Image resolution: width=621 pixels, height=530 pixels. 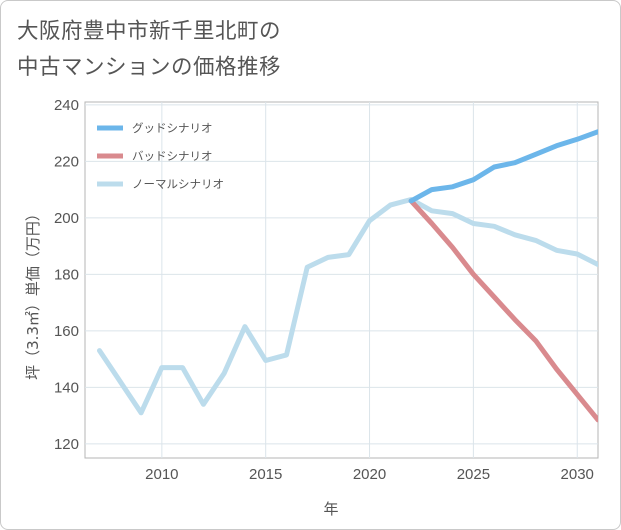 I want to click on y-tick-label: 140, so click(x=66, y=387).